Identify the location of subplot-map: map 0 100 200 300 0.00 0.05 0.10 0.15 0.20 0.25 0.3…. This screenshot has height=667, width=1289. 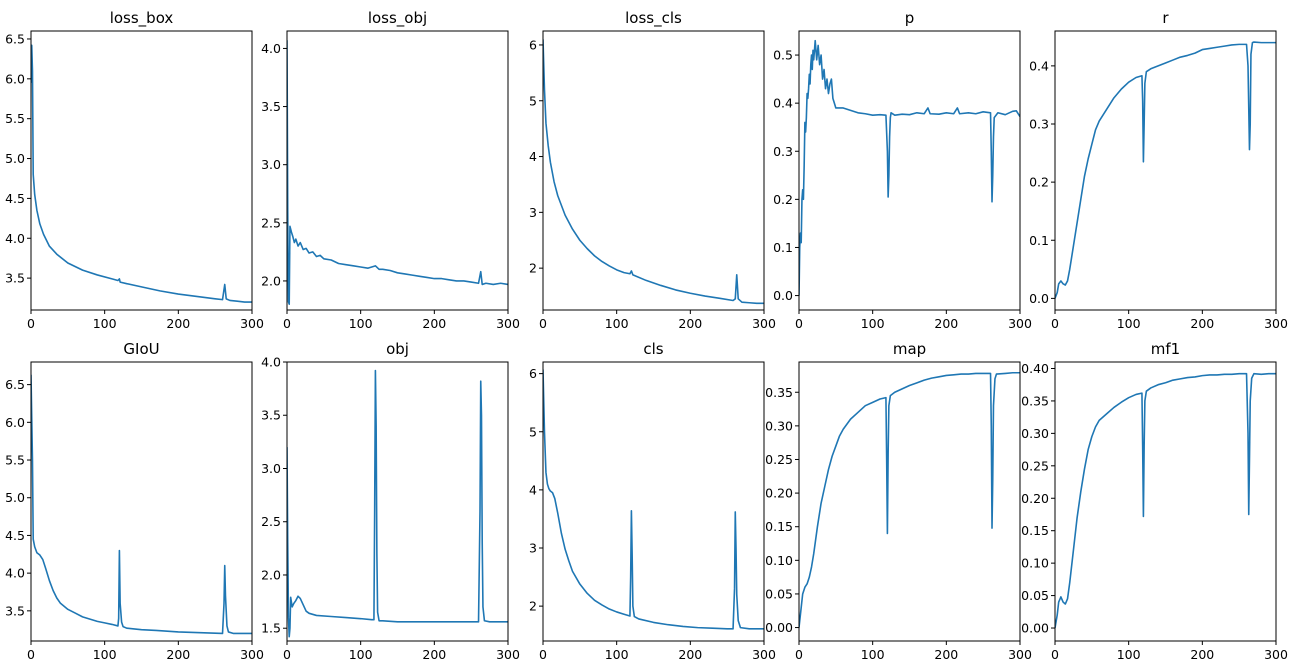
(898, 501).